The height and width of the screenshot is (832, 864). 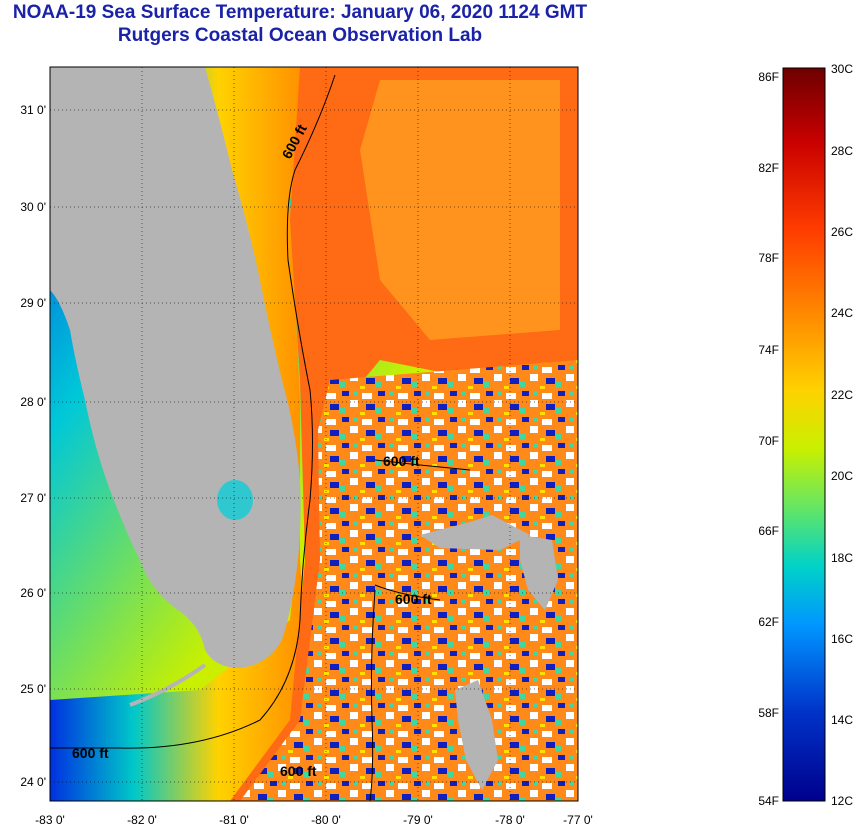 What do you see at coordinates (842, 639) in the screenshot?
I see `celsius-label: 16C` at bounding box center [842, 639].